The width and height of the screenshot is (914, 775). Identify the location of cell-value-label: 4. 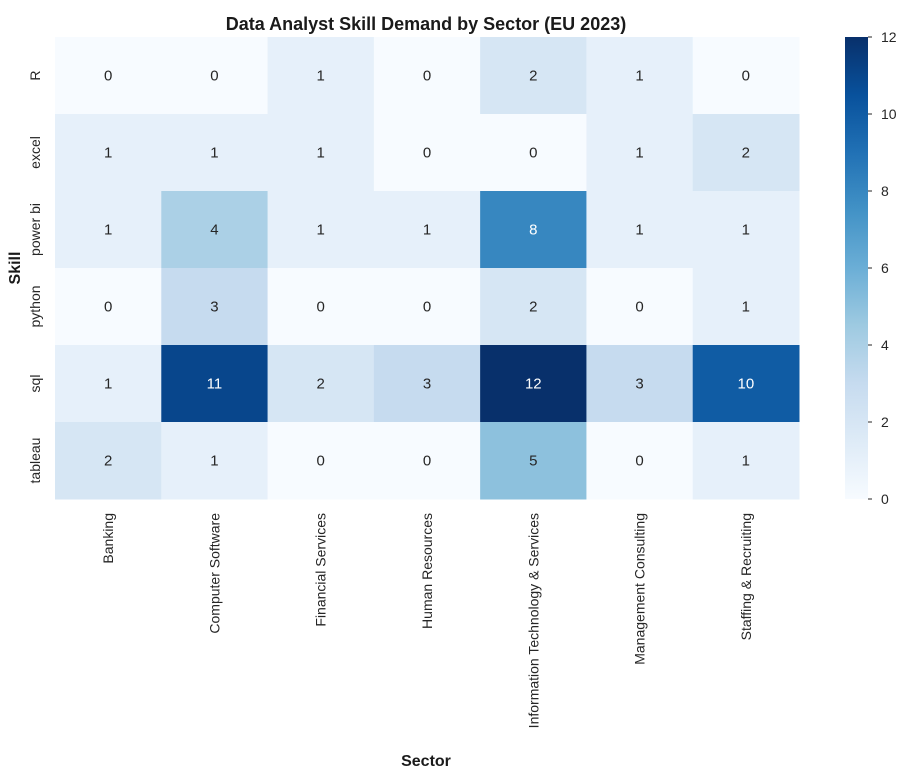
(214, 230).